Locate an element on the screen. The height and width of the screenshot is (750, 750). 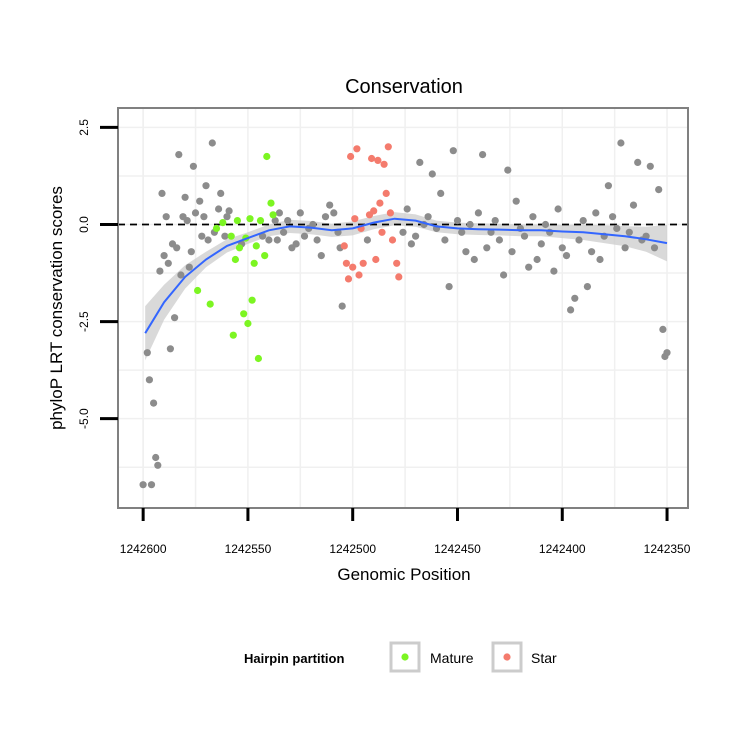
y-tick-label: 0.0 is located at coordinates (84, 224).